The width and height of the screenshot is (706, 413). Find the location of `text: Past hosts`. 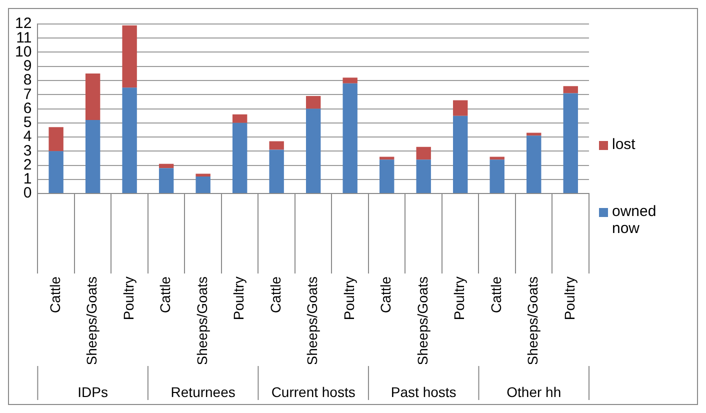

text: Past hosts is located at coordinates (423, 392).